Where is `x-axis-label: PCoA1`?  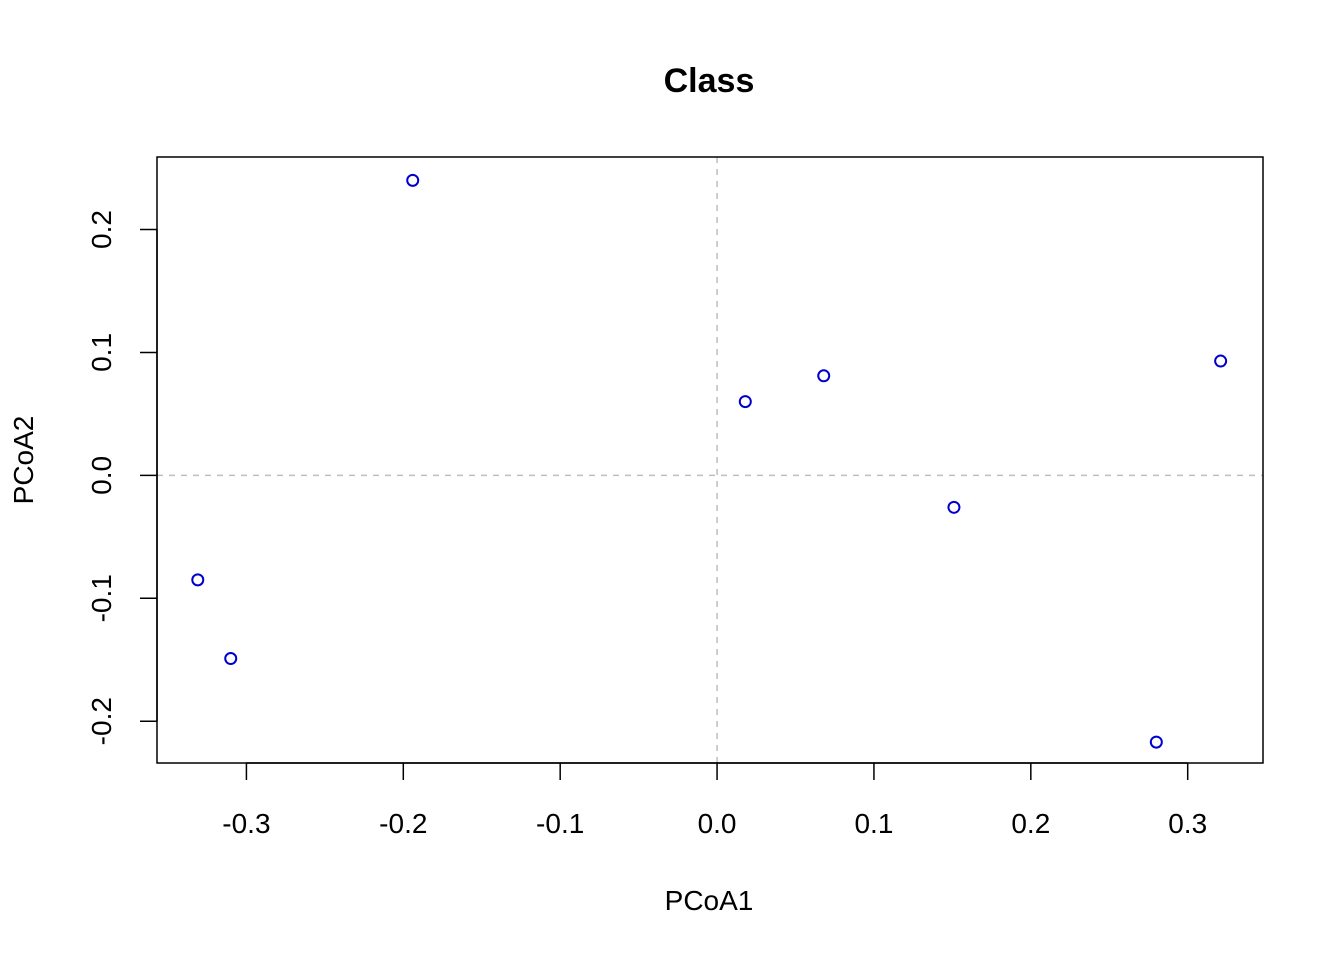
x-axis-label: PCoA1 is located at coordinates (709, 900).